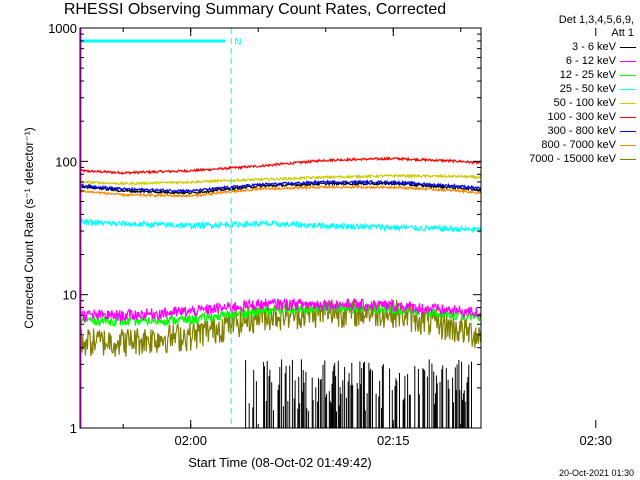 The image size is (640, 480). I want to click on x-tick-label: 02:15, so click(393, 440).